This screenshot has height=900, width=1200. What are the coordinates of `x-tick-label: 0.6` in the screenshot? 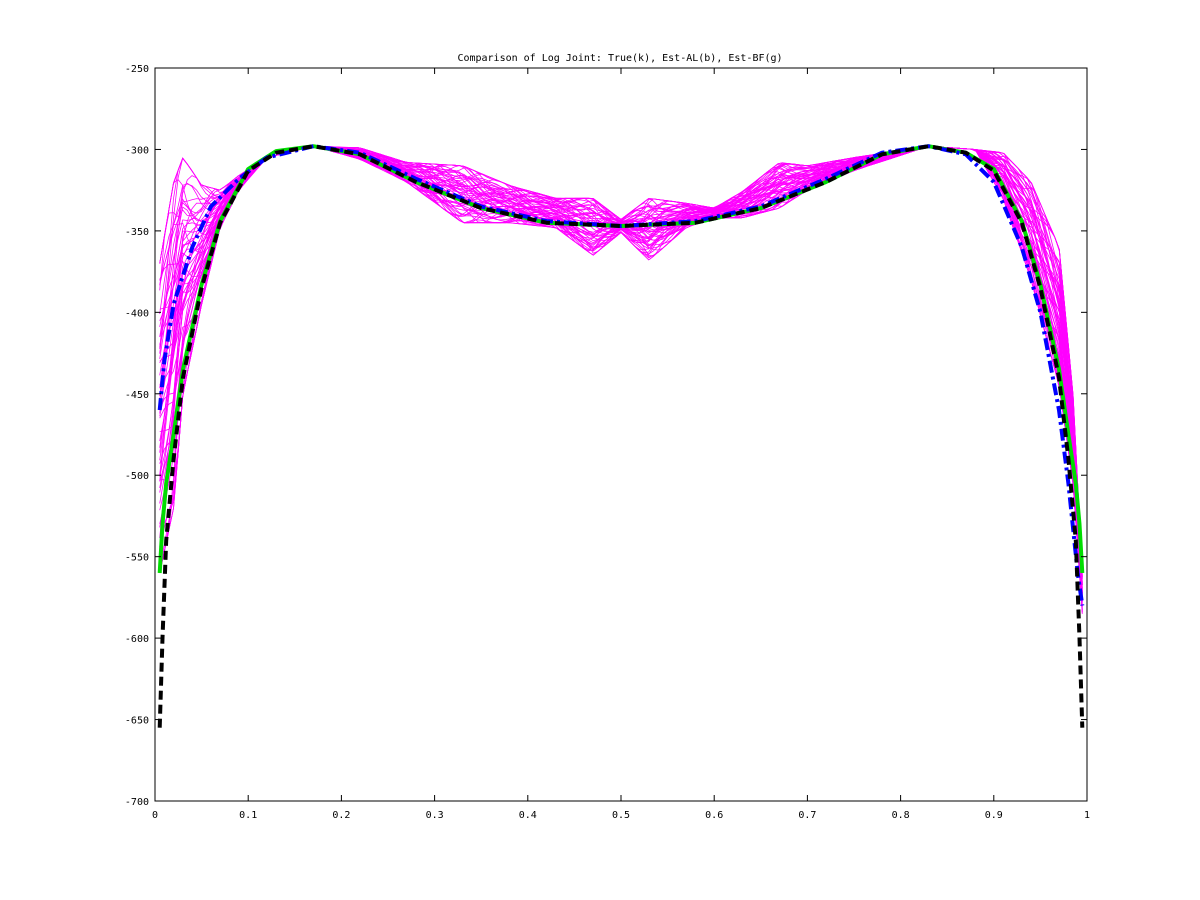 It's located at (714, 815).